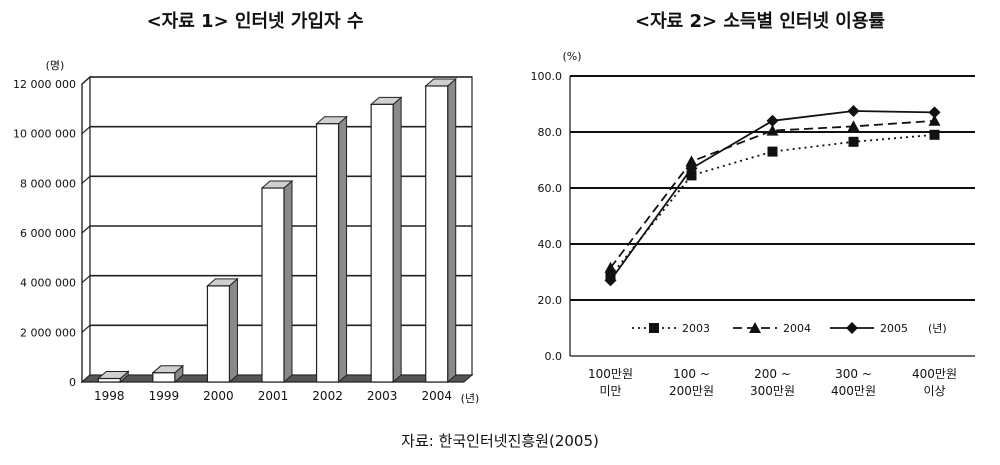 The width and height of the screenshot is (1000, 465). What do you see at coordinates (571, 56) in the screenshot?
I see `chart2-ylabel: (%)` at bounding box center [571, 56].